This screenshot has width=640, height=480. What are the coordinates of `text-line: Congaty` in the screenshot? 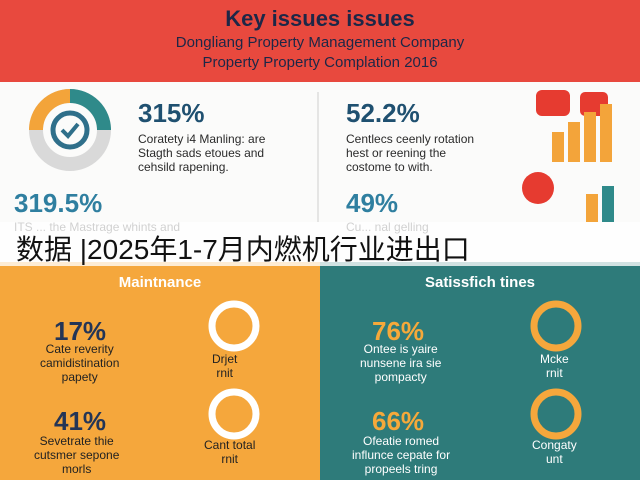 It's located at (554, 445).